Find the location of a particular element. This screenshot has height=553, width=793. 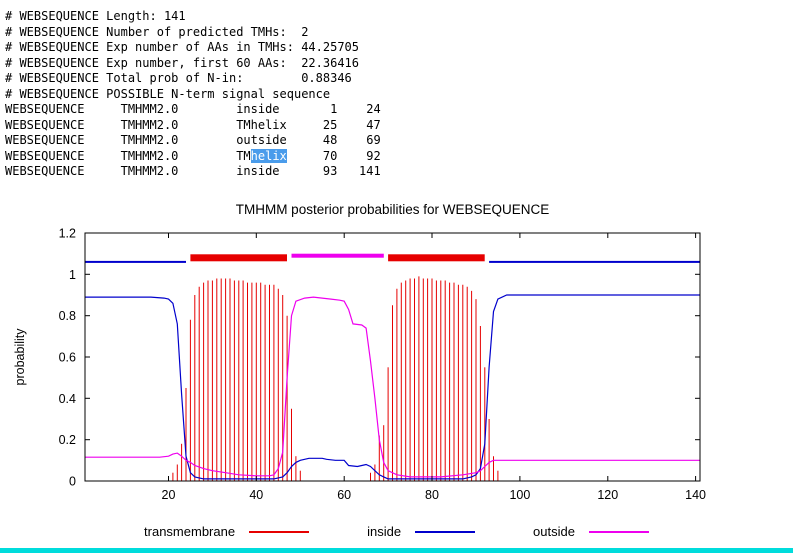

svg-text: 0.4 is located at coordinates (67, 399).